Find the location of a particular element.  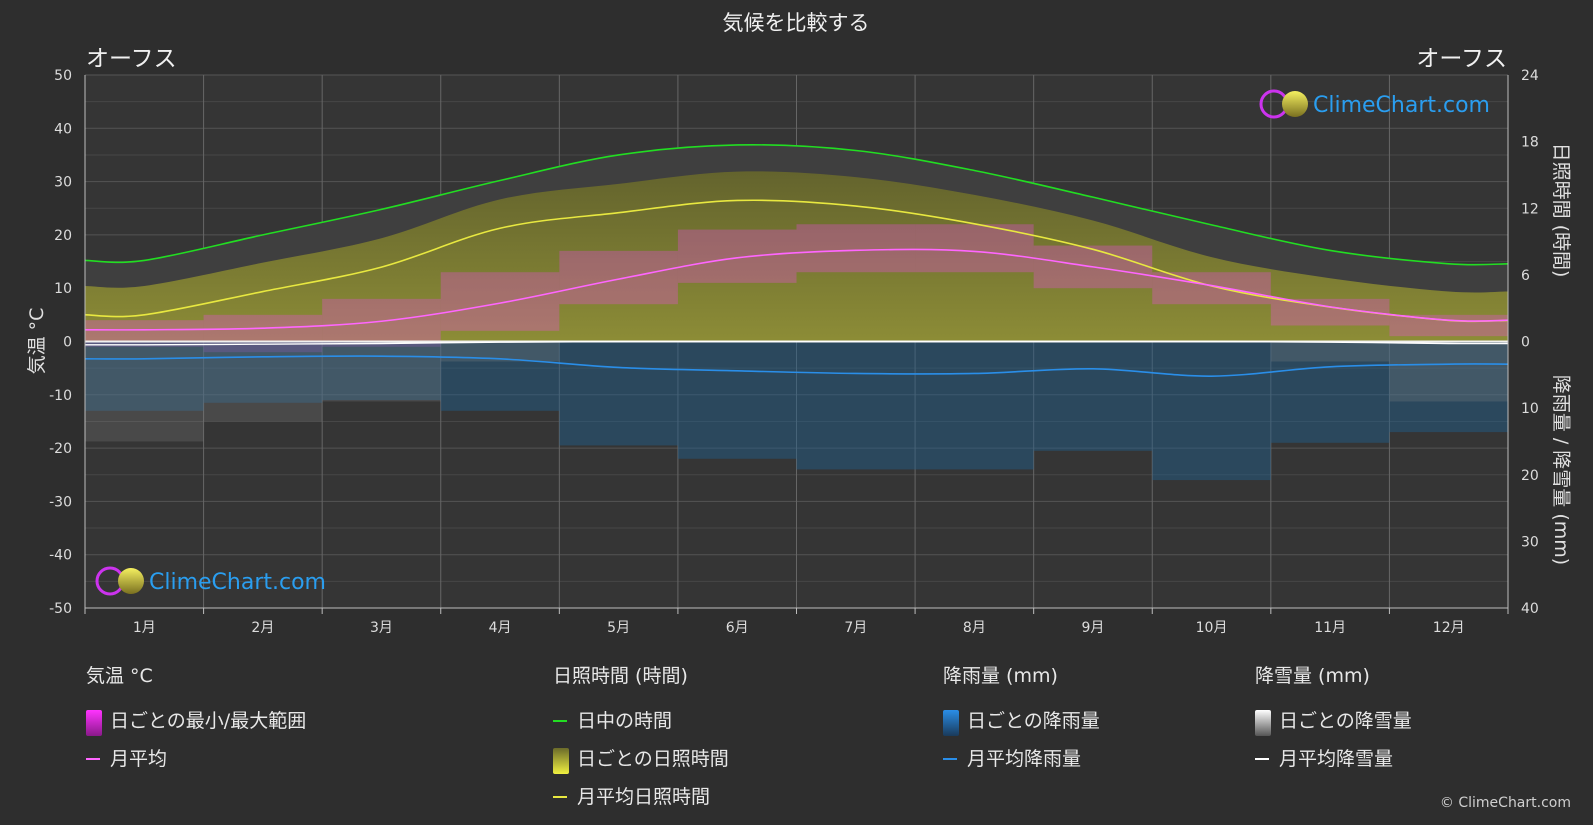

legend-heading: 気温 °C is located at coordinates (119, 676).